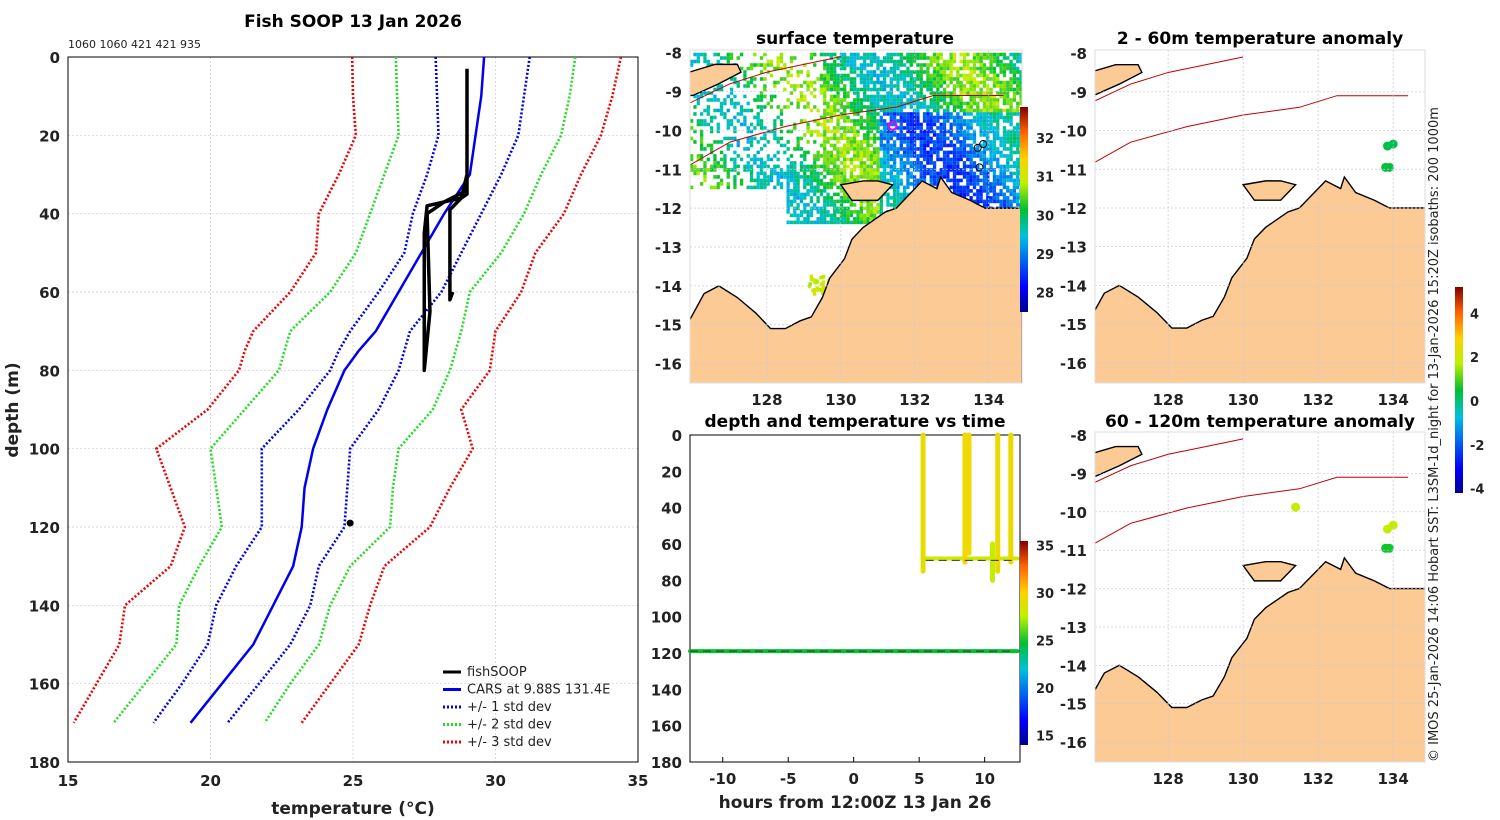 The width and height of the screenshot is (1500, 820). What do you see at coordinates (1269, 190) in the screenshot?
I see `island-land` at bounding box center [1269, 190].